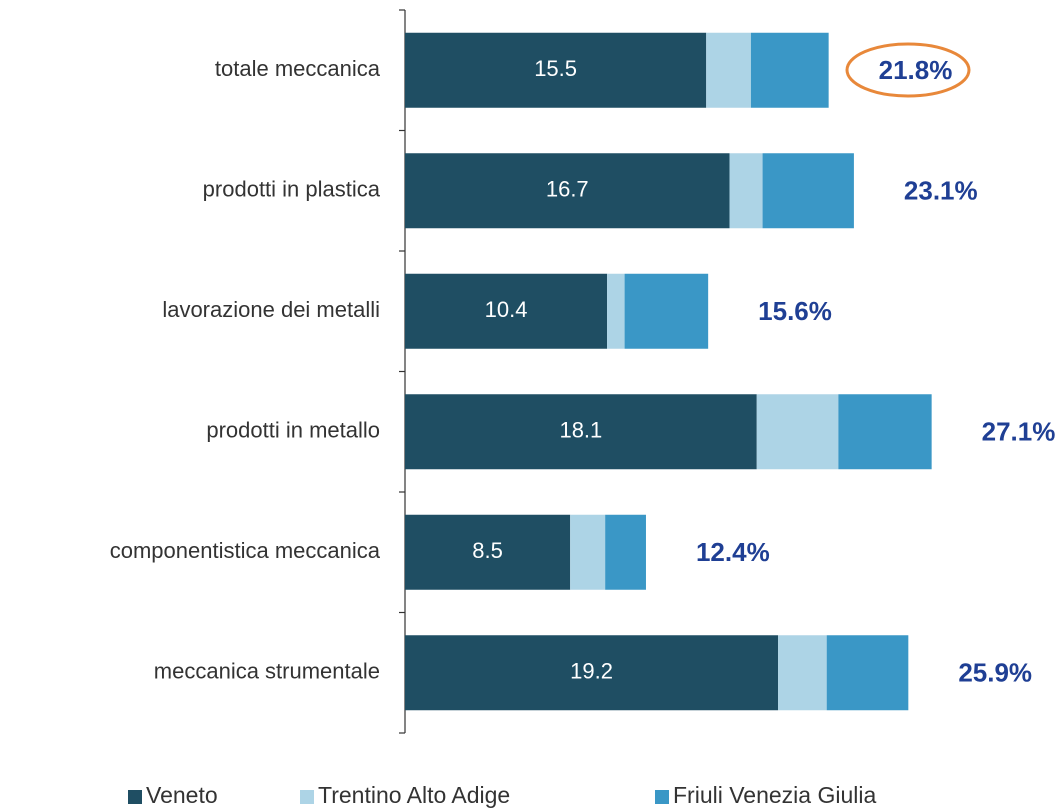  I want to click on category-label: meccanica strumentale, so click(267, 671).